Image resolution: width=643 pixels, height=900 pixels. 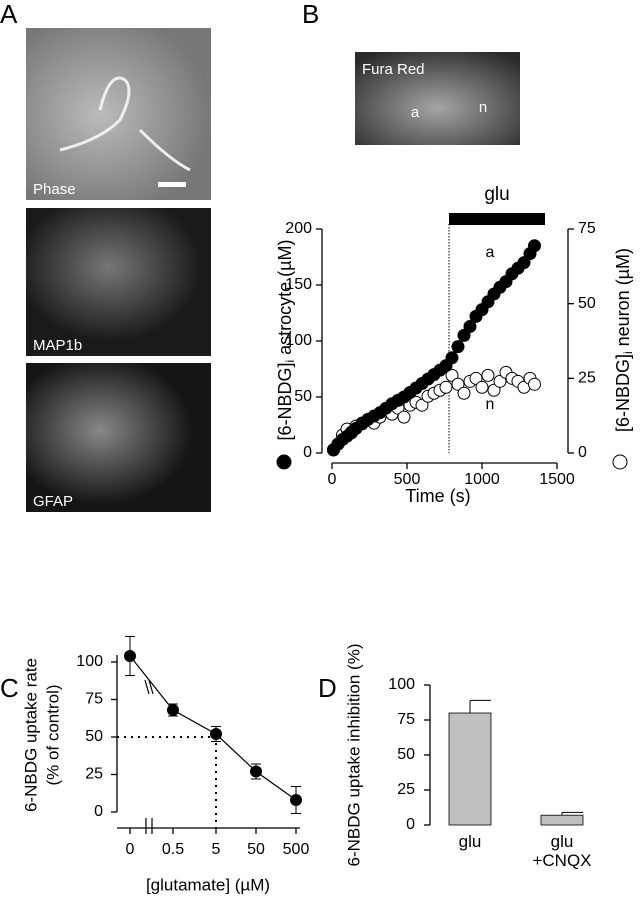 What do you see at coordinates (407, 479) in the screenshot?
I see `tick-label: 500` at bounding box center [407, 479].